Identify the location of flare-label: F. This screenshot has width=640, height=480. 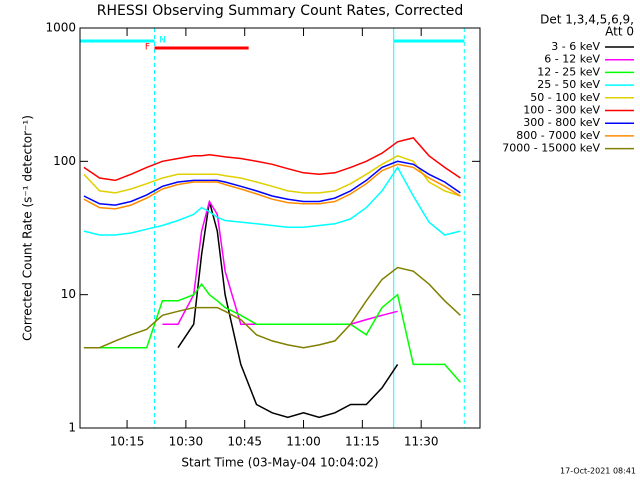
(147, 48).